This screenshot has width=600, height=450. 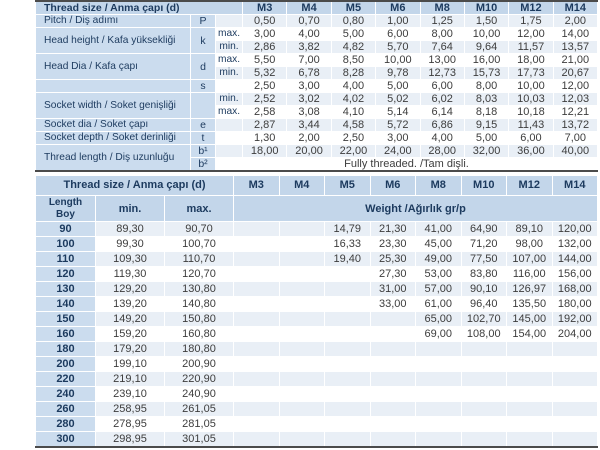 What do you see at coordinates (483, 289) in the screenshot?
I see `weight-value: 90,10` at bounding box center [483, 289].